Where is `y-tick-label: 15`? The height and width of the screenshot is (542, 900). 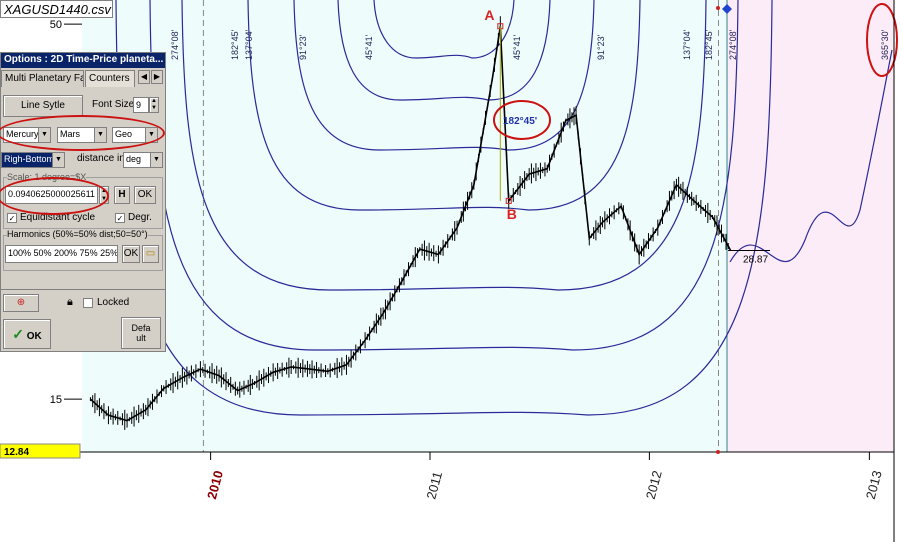 y-tick-label: 15 is located at coordinates (56, 400).